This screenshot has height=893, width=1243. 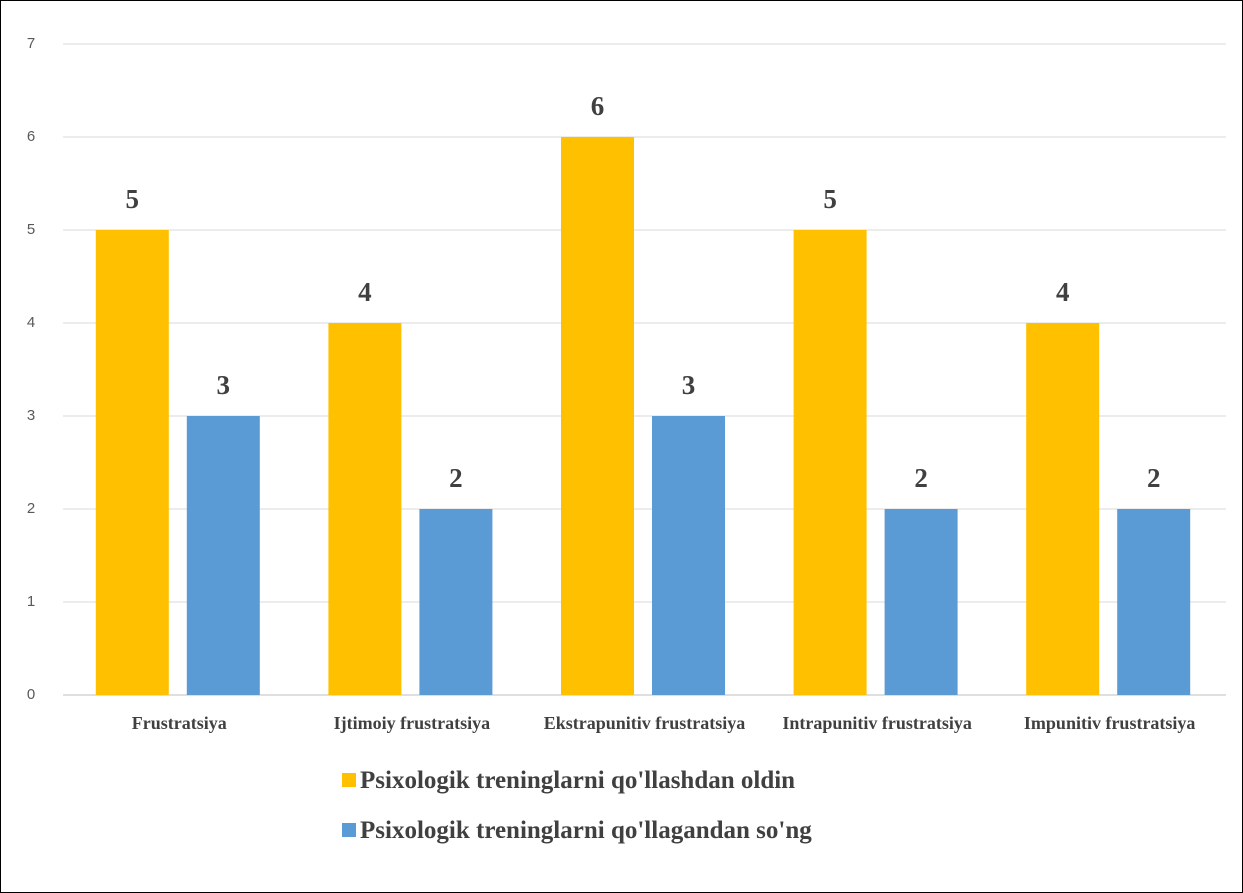 I want to click on x-tick-label: Ekstrapunitiv frustratsiya, so click(x=644, y=723).